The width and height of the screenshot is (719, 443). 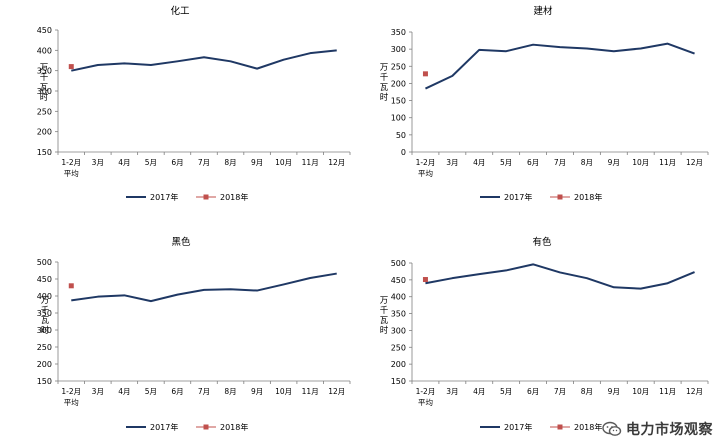 I want to click on y-tick-label: 0, so click(x=403, y=152).